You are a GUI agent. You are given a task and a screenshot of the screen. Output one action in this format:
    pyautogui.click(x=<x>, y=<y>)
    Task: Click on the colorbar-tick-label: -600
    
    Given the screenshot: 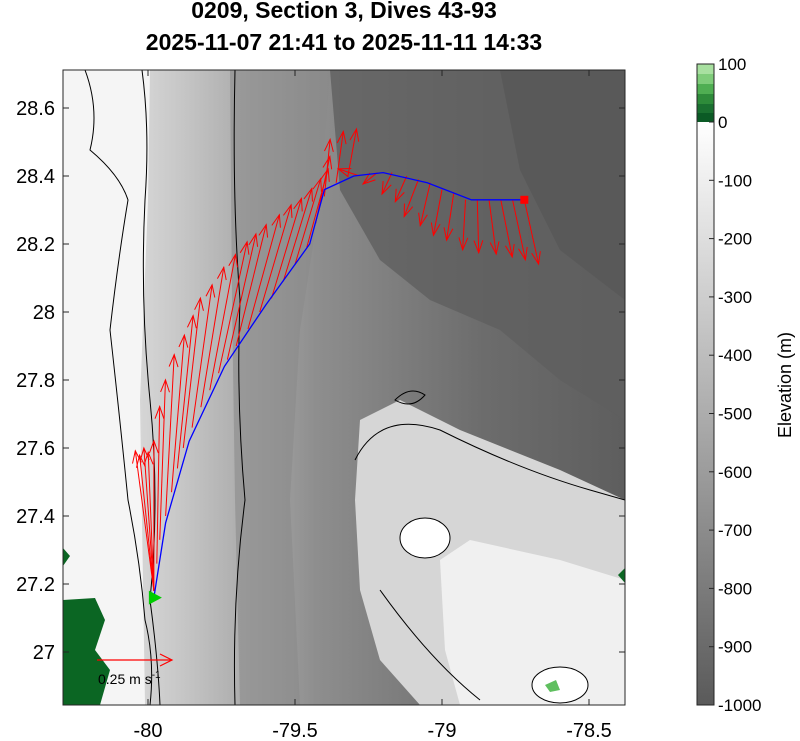 What is the action you would take?
    pyautogui.click(x=735, y=472)
    